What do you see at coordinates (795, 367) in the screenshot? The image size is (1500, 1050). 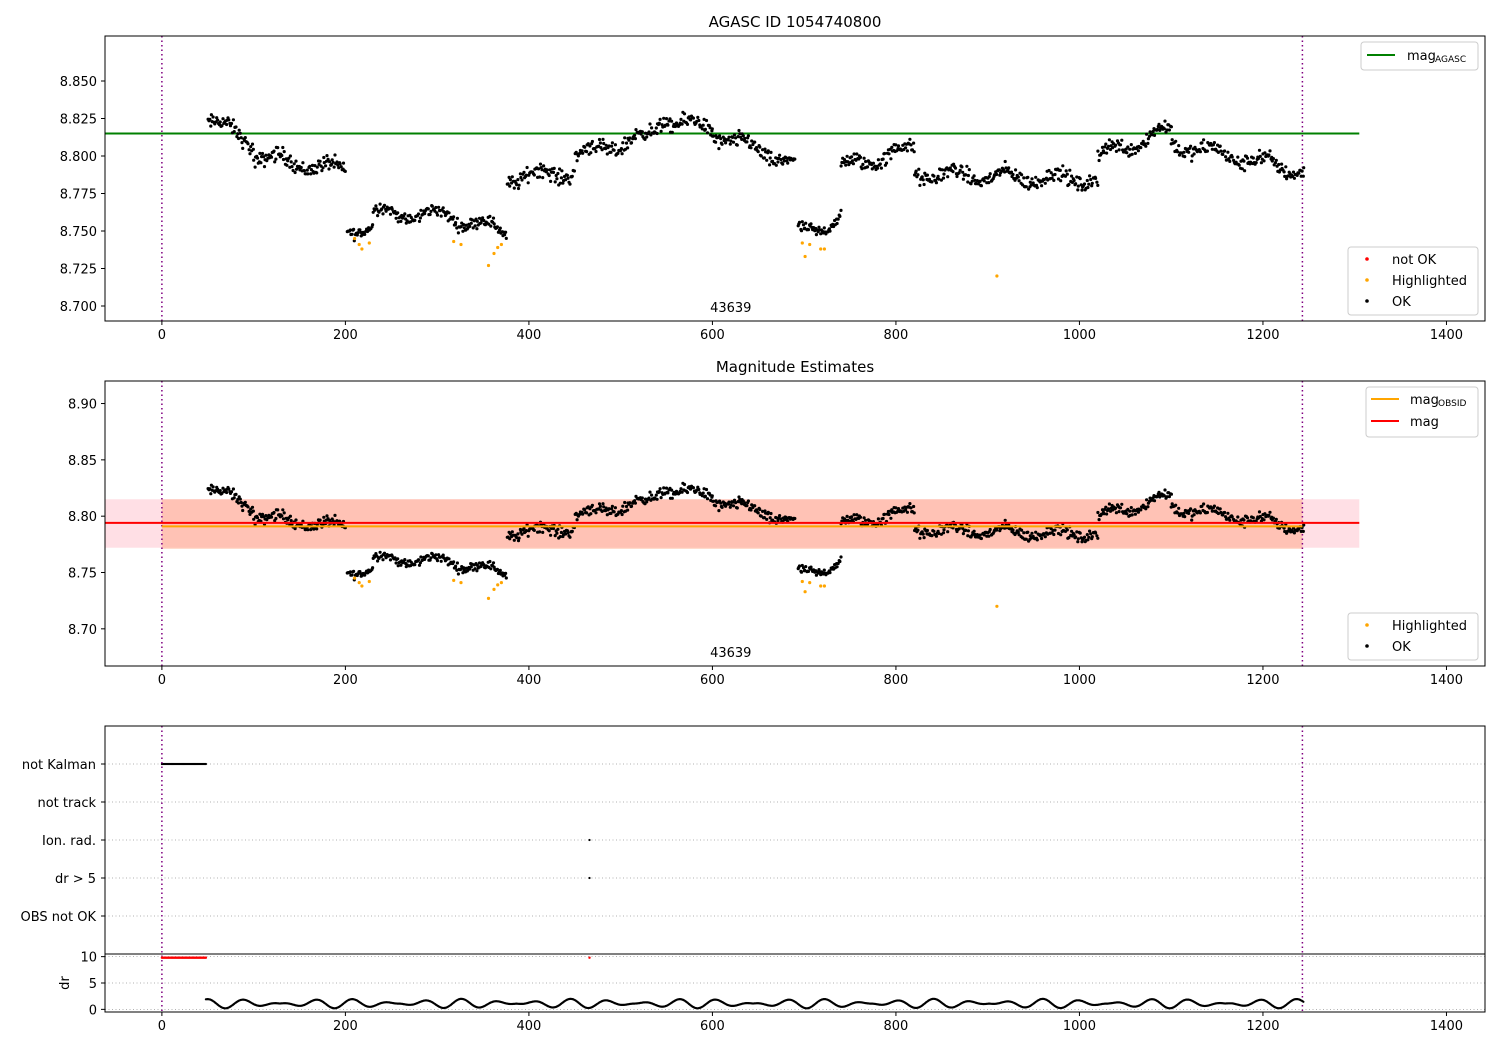 I see `chart-title: Magnitude Estimates` at bounding box center [795, 367].